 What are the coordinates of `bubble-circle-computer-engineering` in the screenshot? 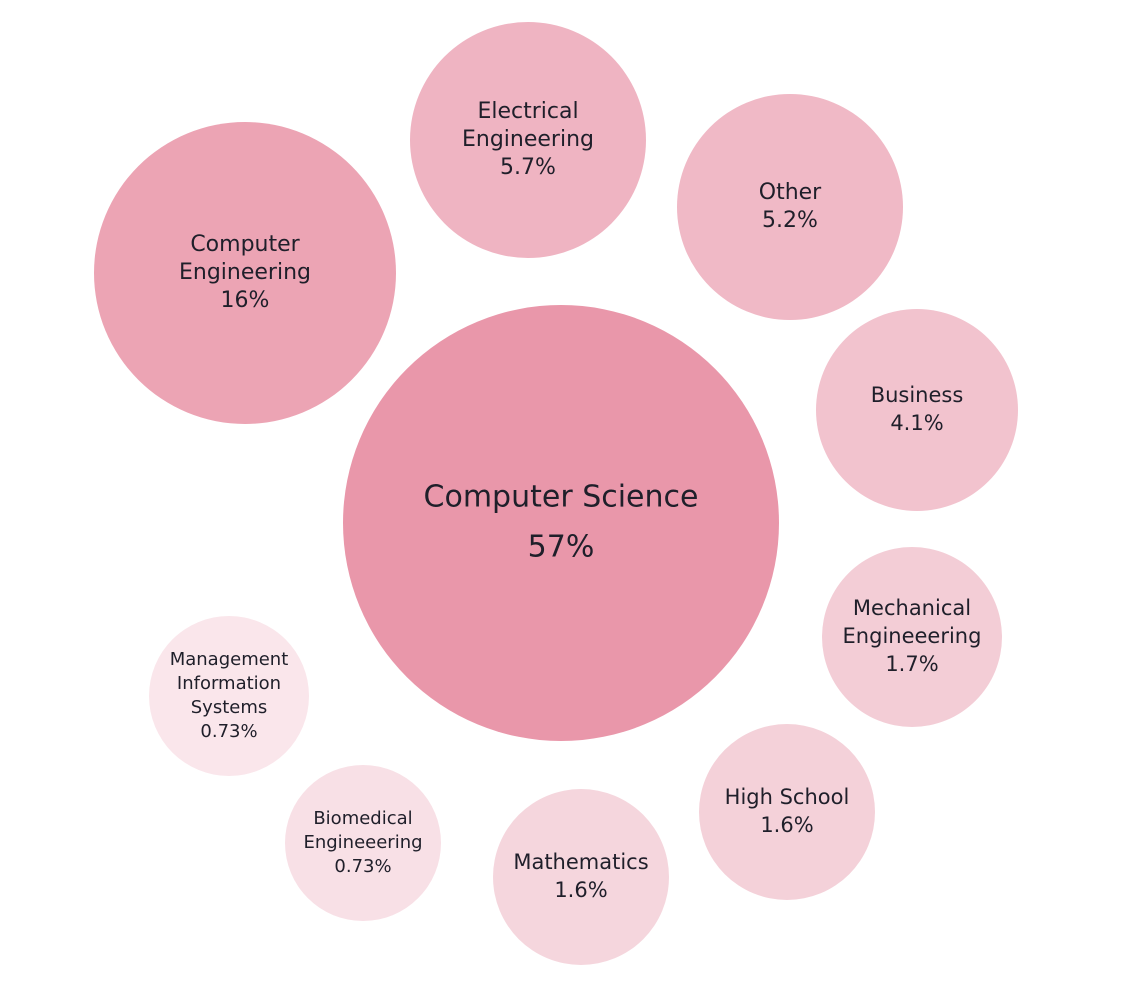 It's located at (245, 273).